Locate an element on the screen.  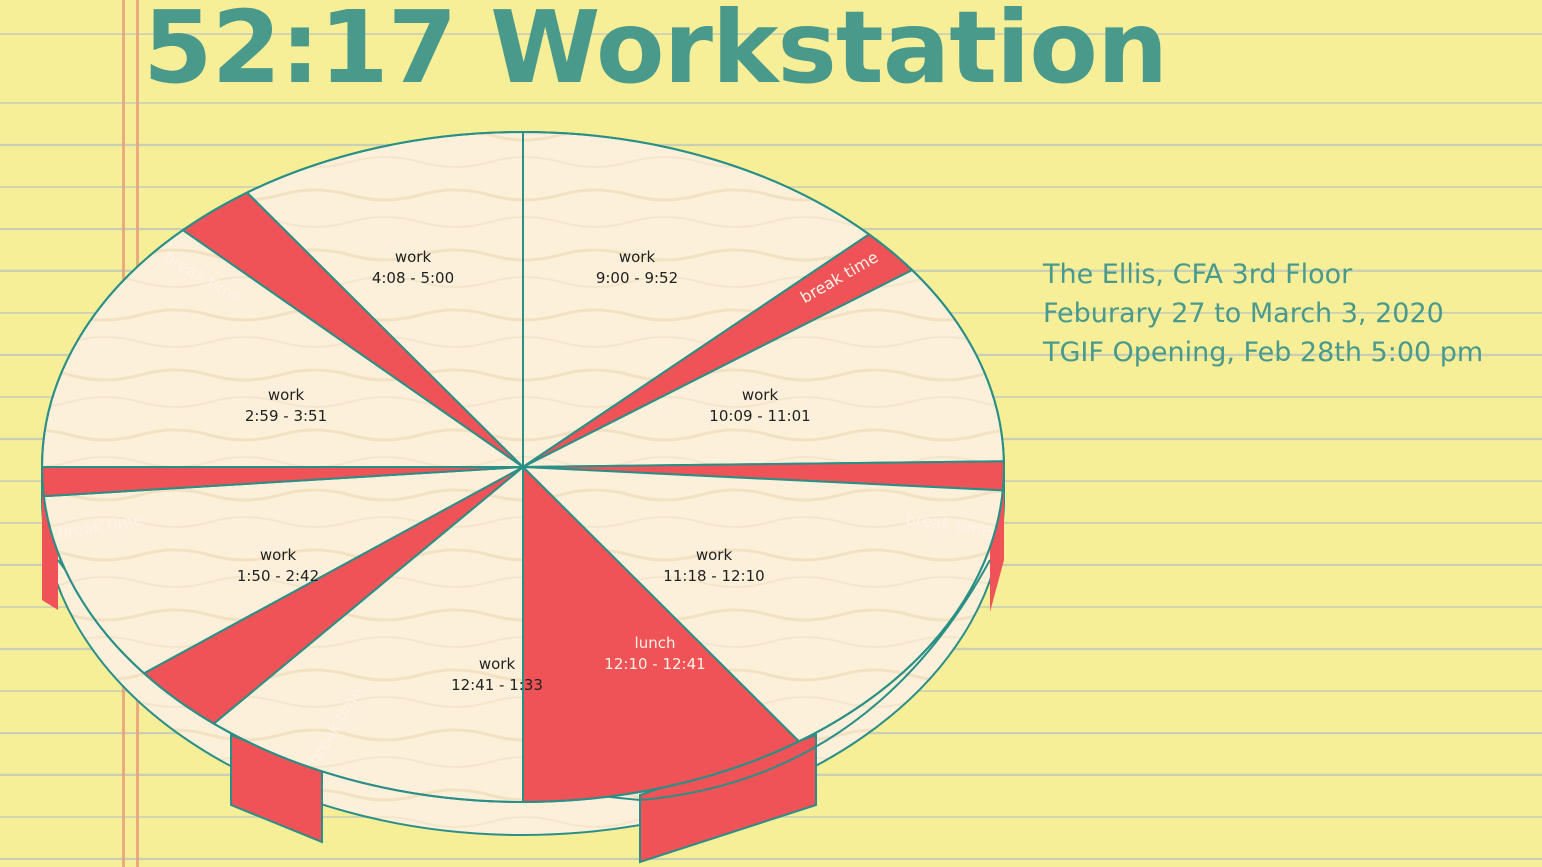
segment-time-lunch: 12:10 - 12:41 is located at coordinates (654, 664).